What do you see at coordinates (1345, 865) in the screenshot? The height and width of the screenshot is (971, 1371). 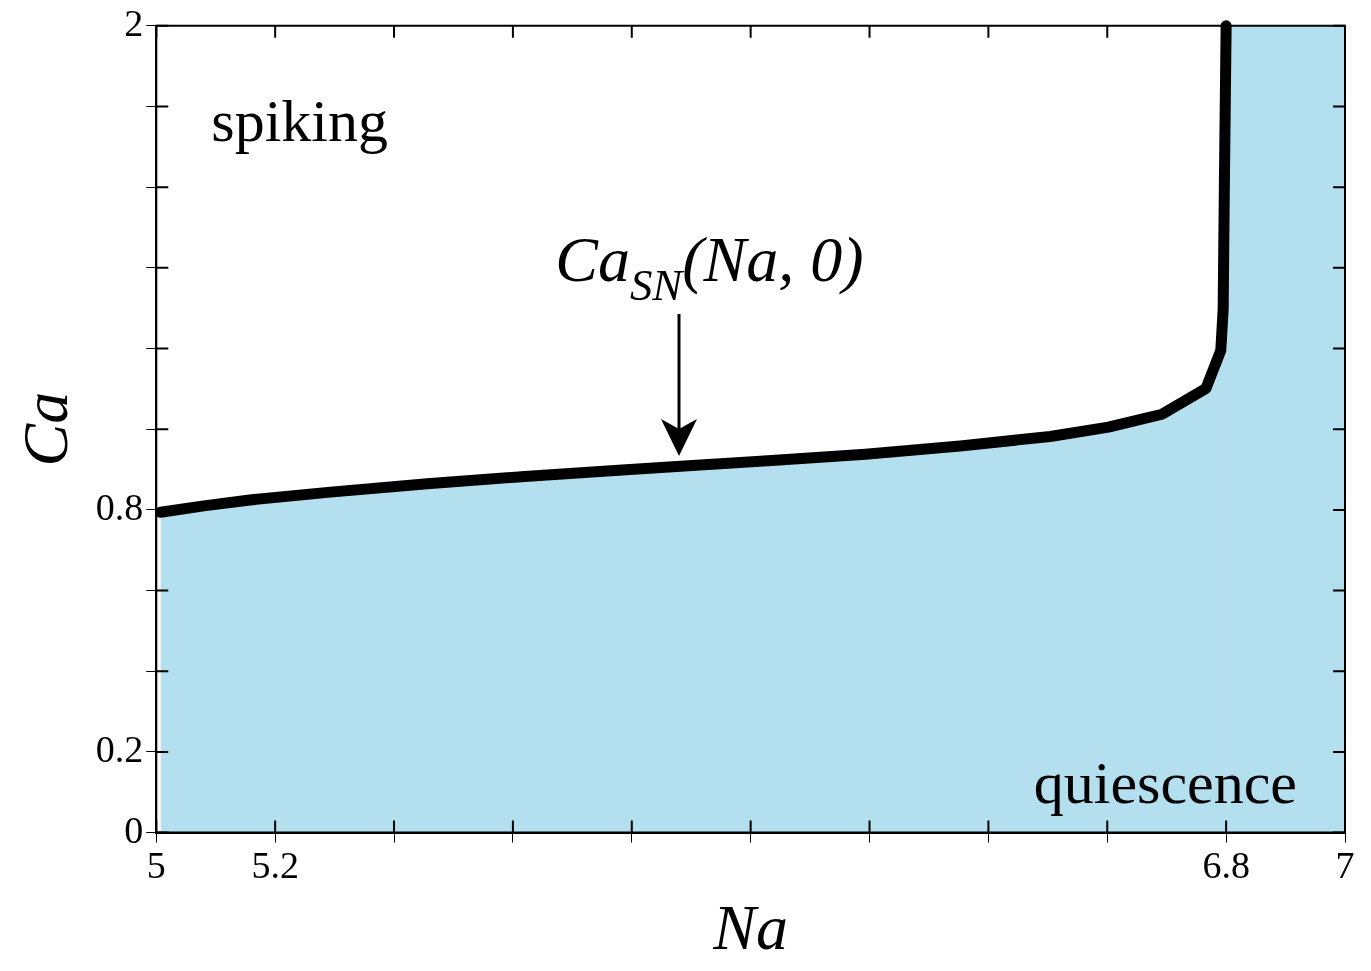 I see `x-tick-label: 7` at bounding box center [1345, 865].